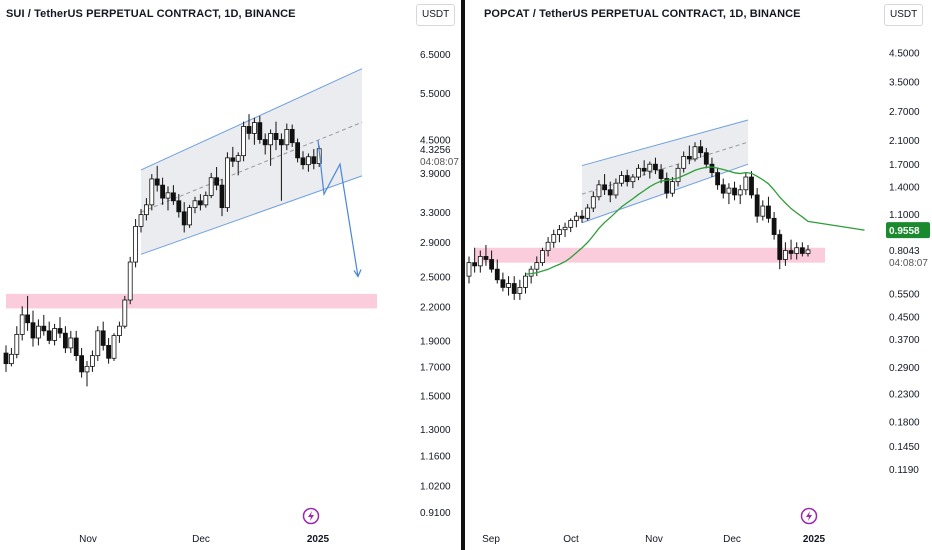 The height and width of the screenshot is (550, 932). I want to click on y-axis-tick: 0.4500, so click(904, 317).